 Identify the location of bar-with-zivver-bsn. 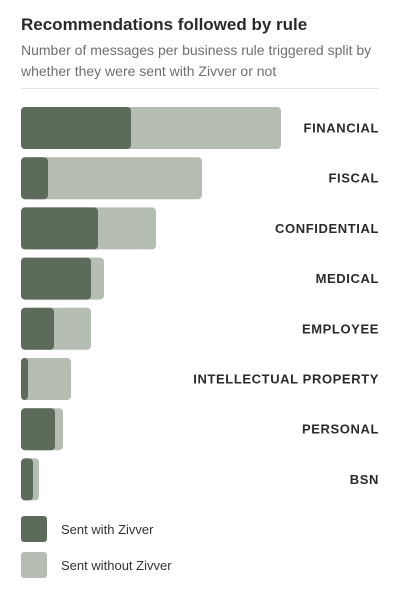
(27, 479).